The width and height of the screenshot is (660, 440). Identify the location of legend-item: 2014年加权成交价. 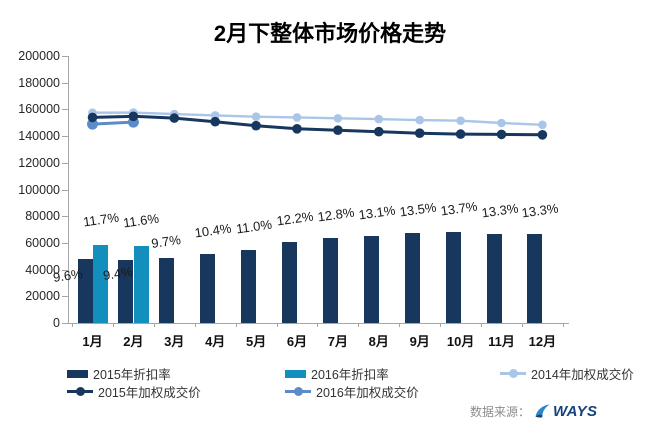
(567, 373).